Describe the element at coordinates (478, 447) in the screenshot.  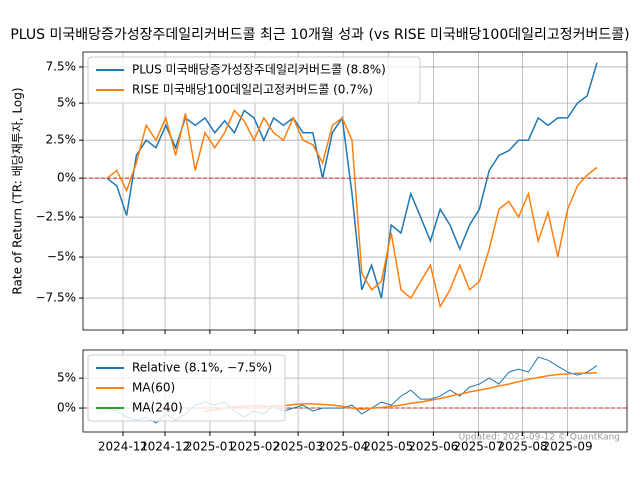
I see `x-tick-label: 2025-07` at that location.